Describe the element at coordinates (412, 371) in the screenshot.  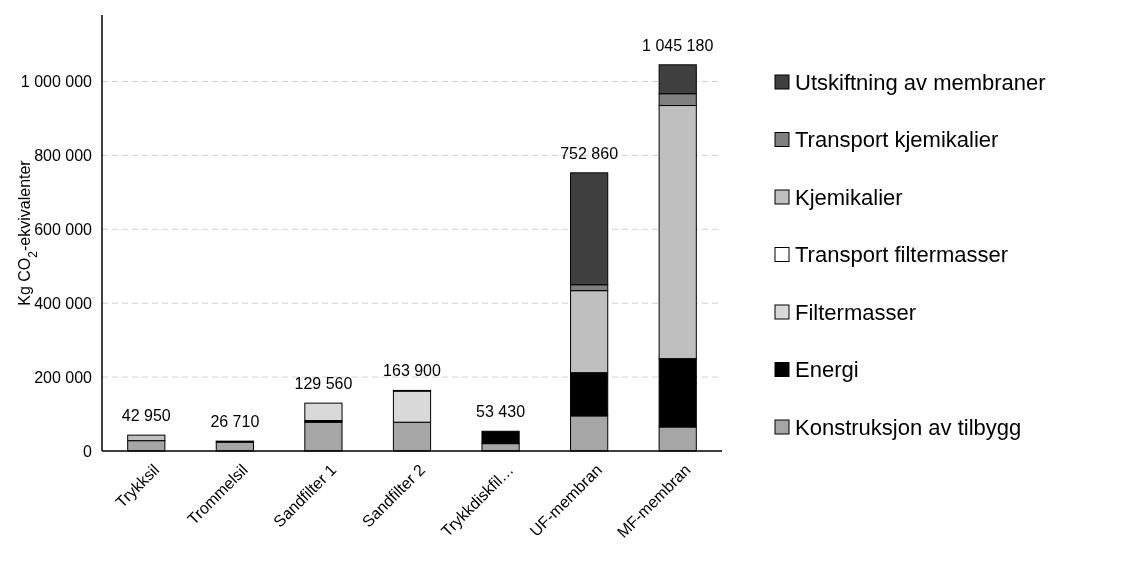
I see `total-label: 163 900` at that location.